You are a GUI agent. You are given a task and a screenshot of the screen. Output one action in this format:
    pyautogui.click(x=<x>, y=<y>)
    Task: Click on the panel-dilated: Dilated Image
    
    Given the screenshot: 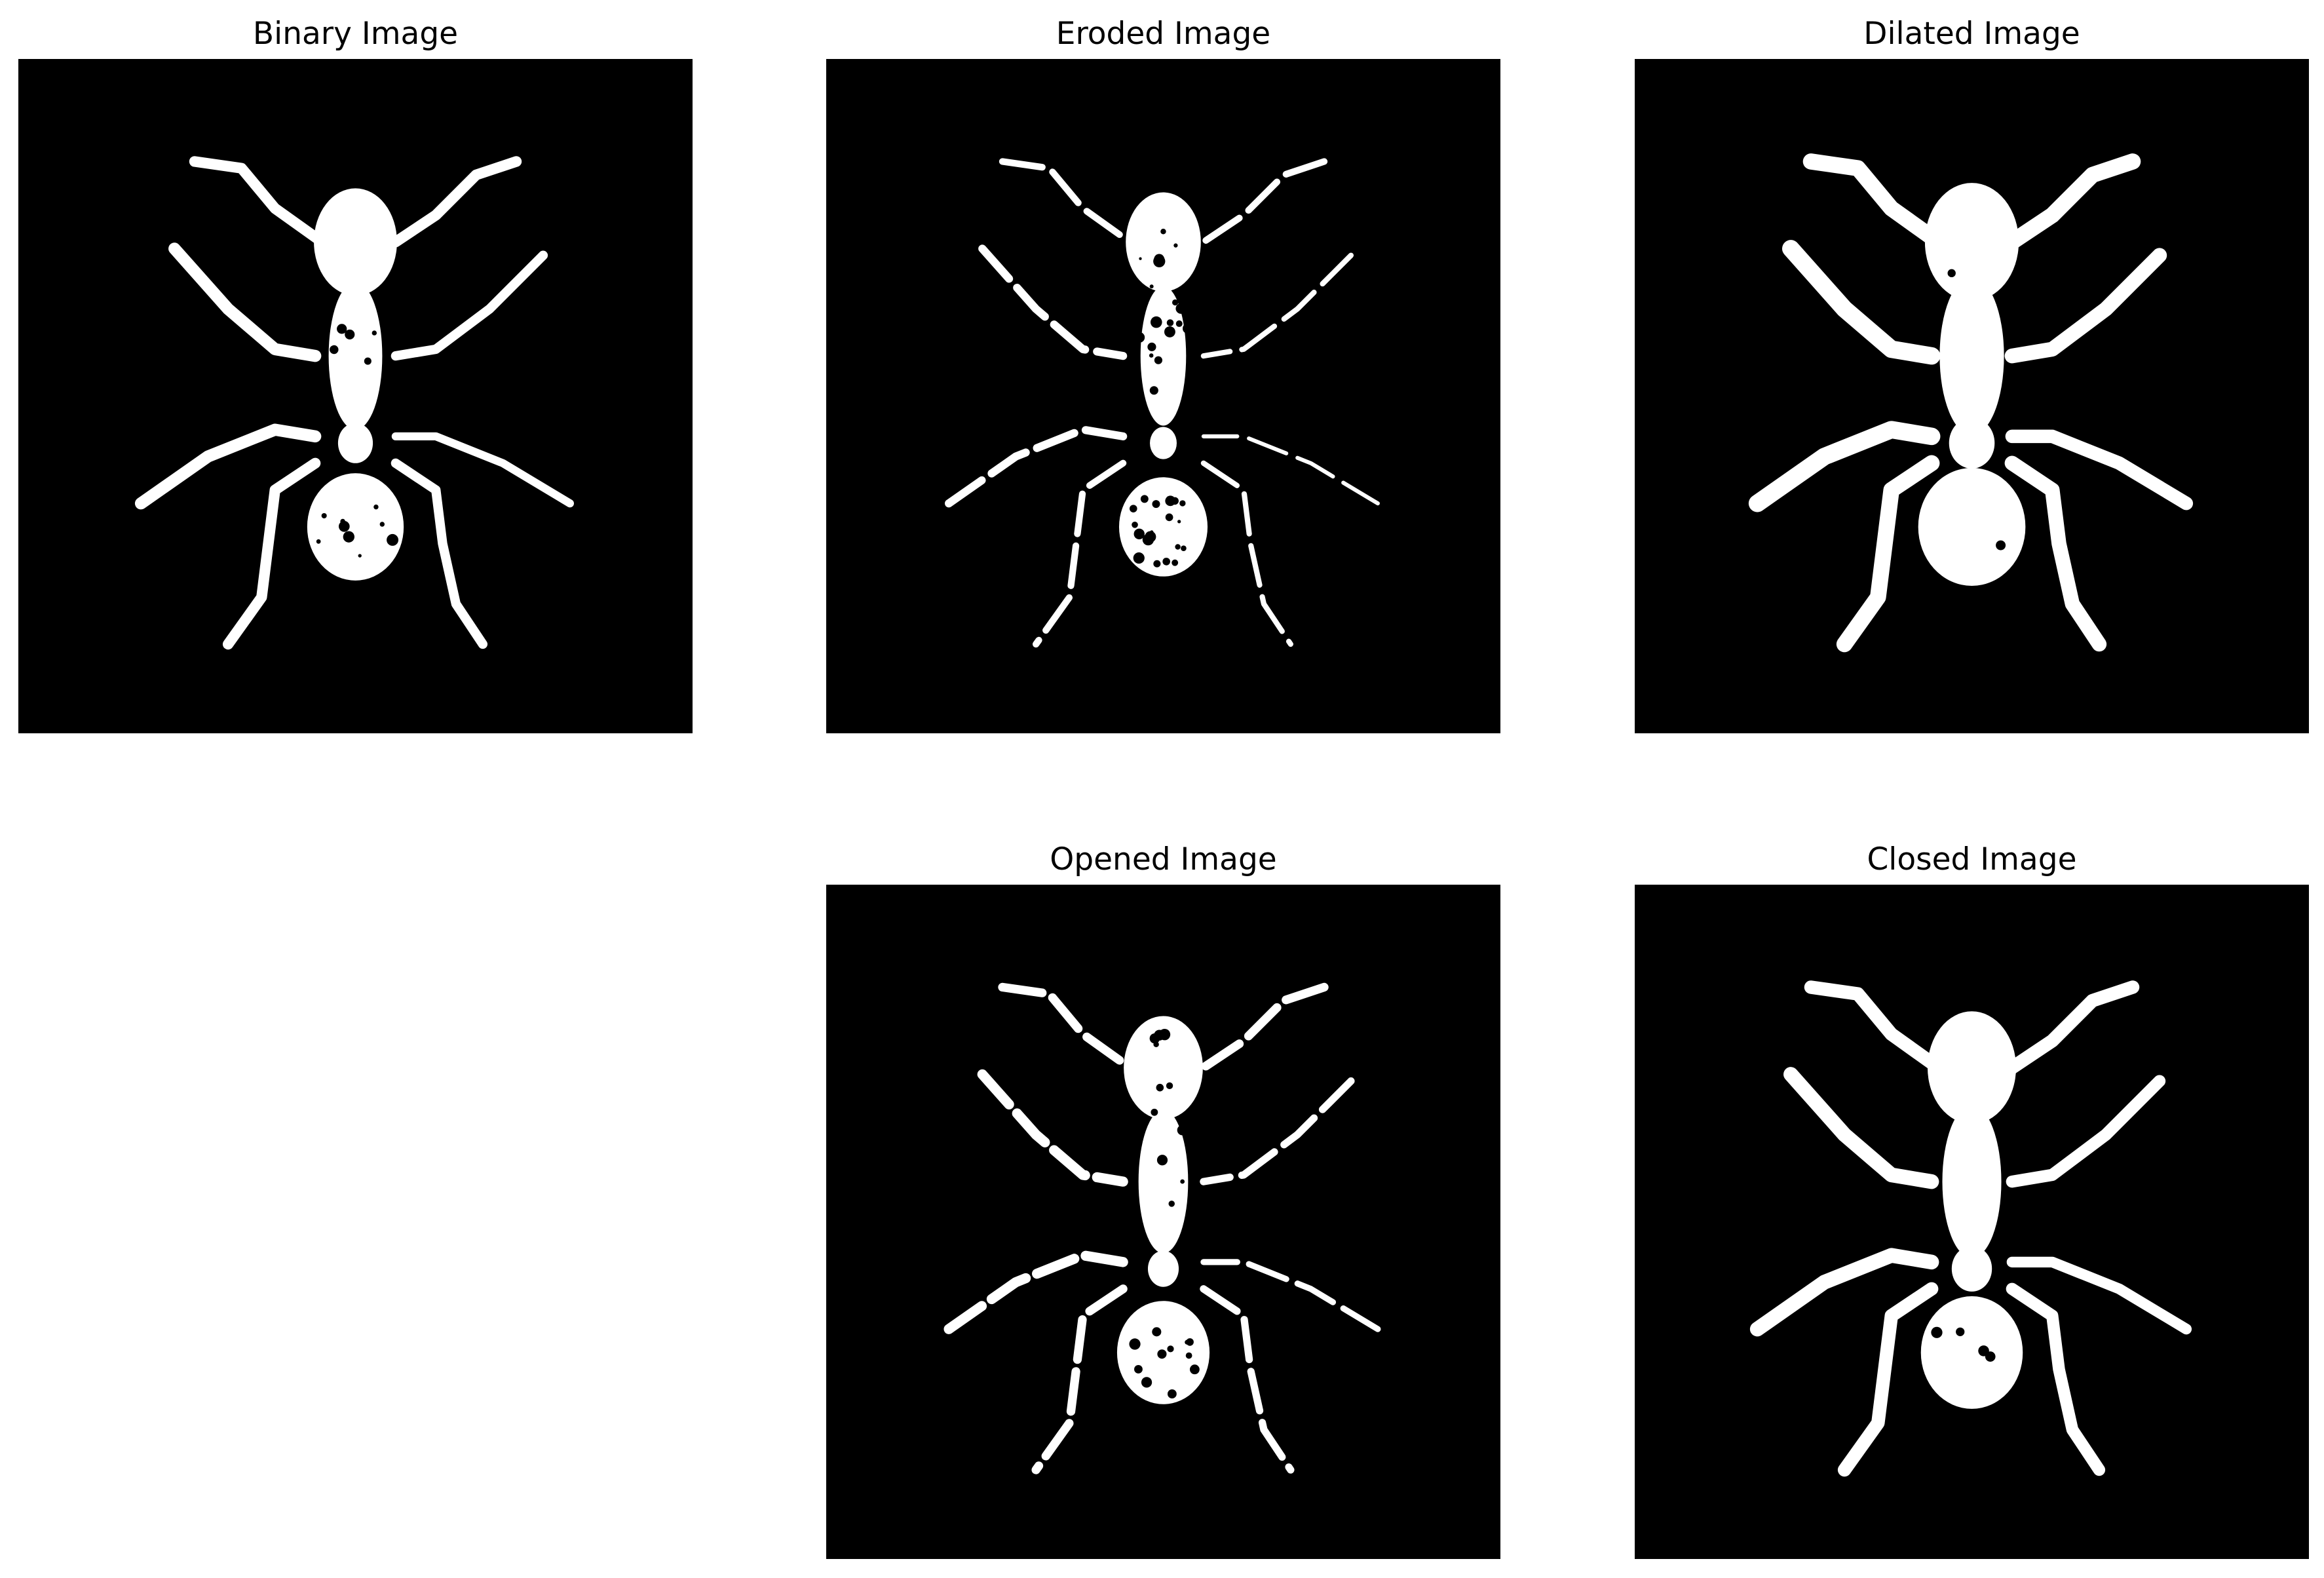 What is the action you would take?
    pyautogui.click(x=1972, y=373)
    